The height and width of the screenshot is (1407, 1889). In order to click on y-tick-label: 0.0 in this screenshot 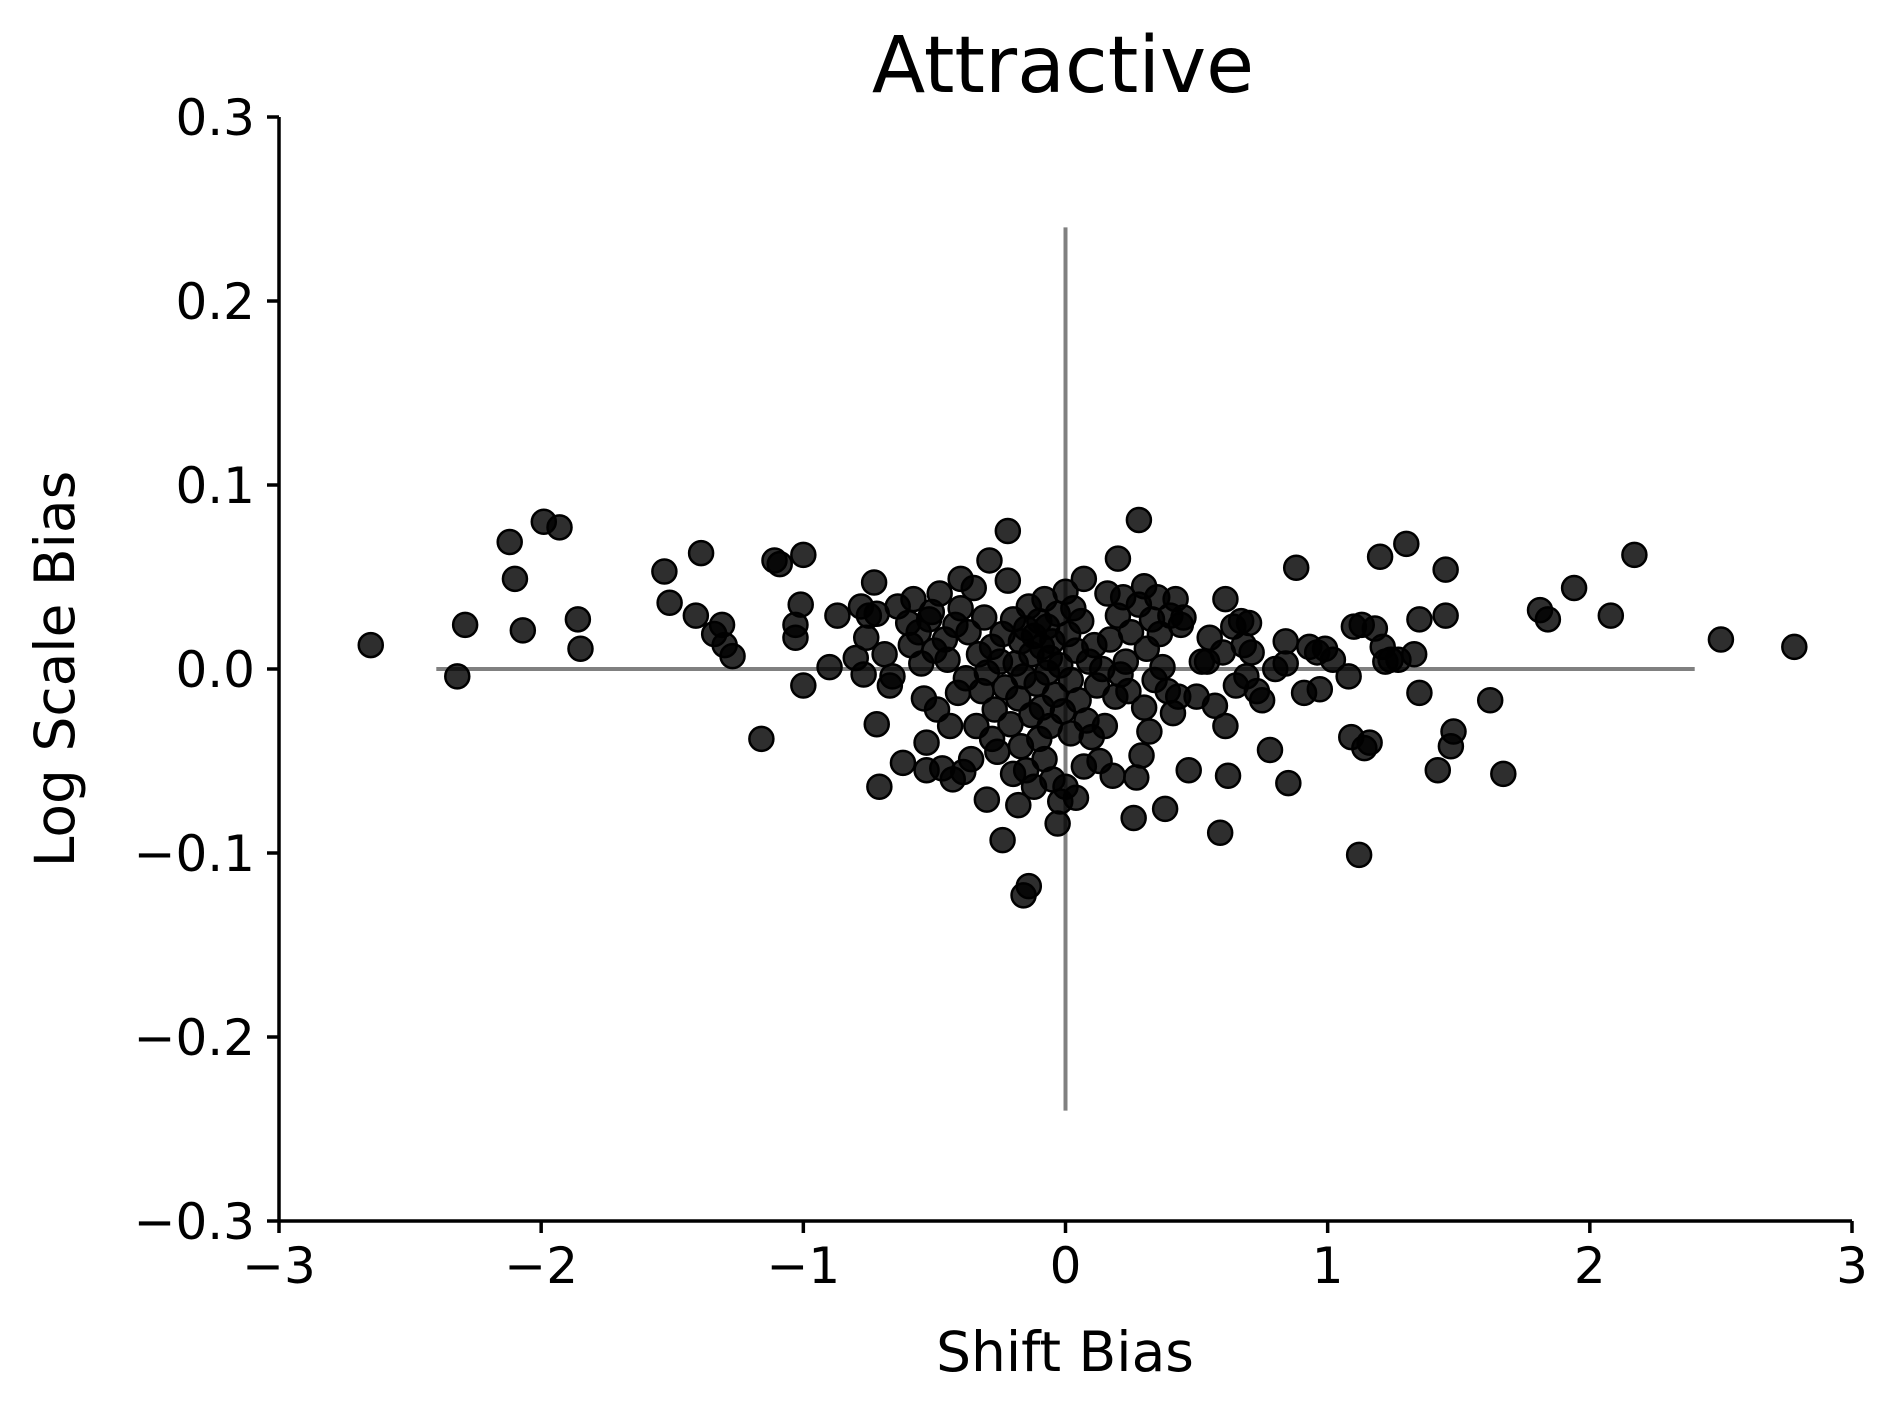, I will do `click(215, 670)`.